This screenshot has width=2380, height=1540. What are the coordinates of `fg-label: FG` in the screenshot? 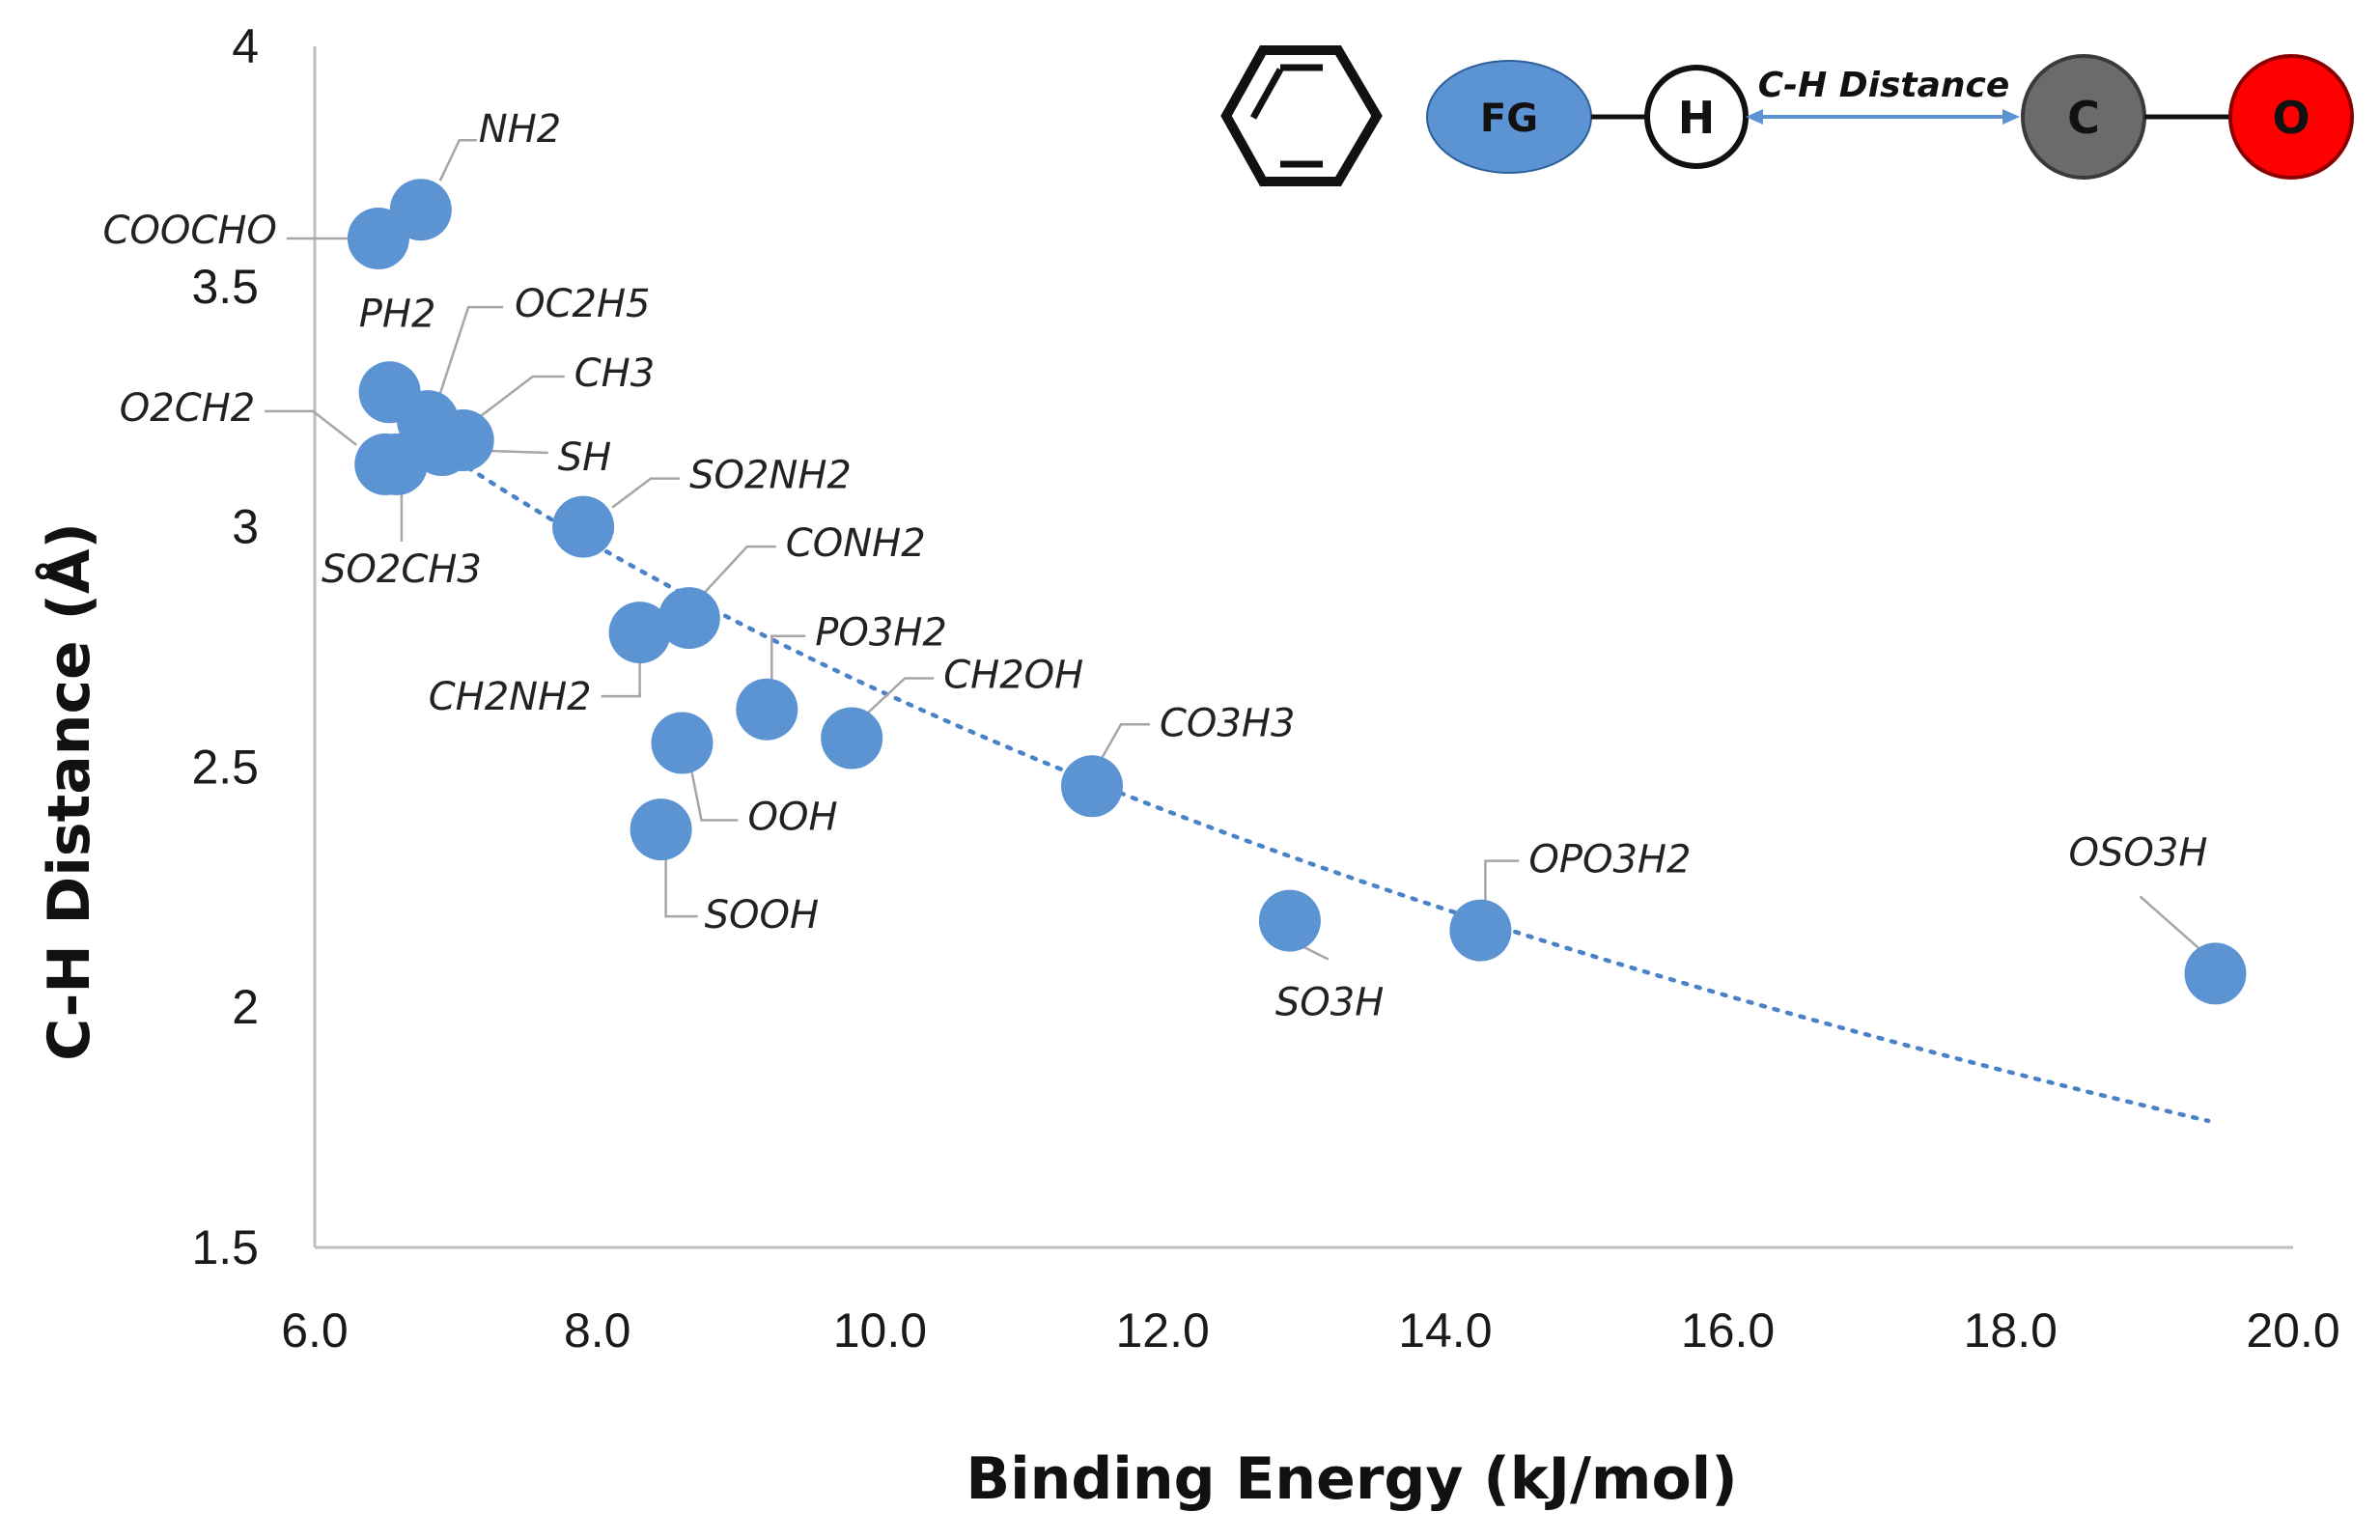 It's located at (1509, 119).